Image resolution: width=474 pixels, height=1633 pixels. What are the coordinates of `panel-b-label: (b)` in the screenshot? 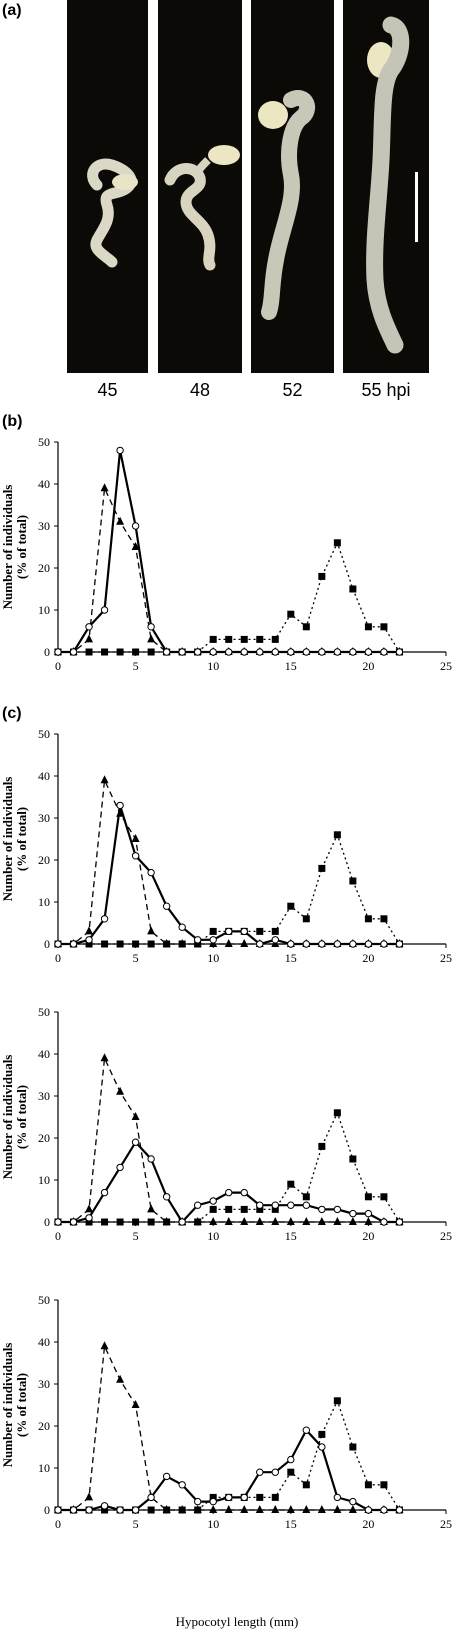 It's located at (12, 421).